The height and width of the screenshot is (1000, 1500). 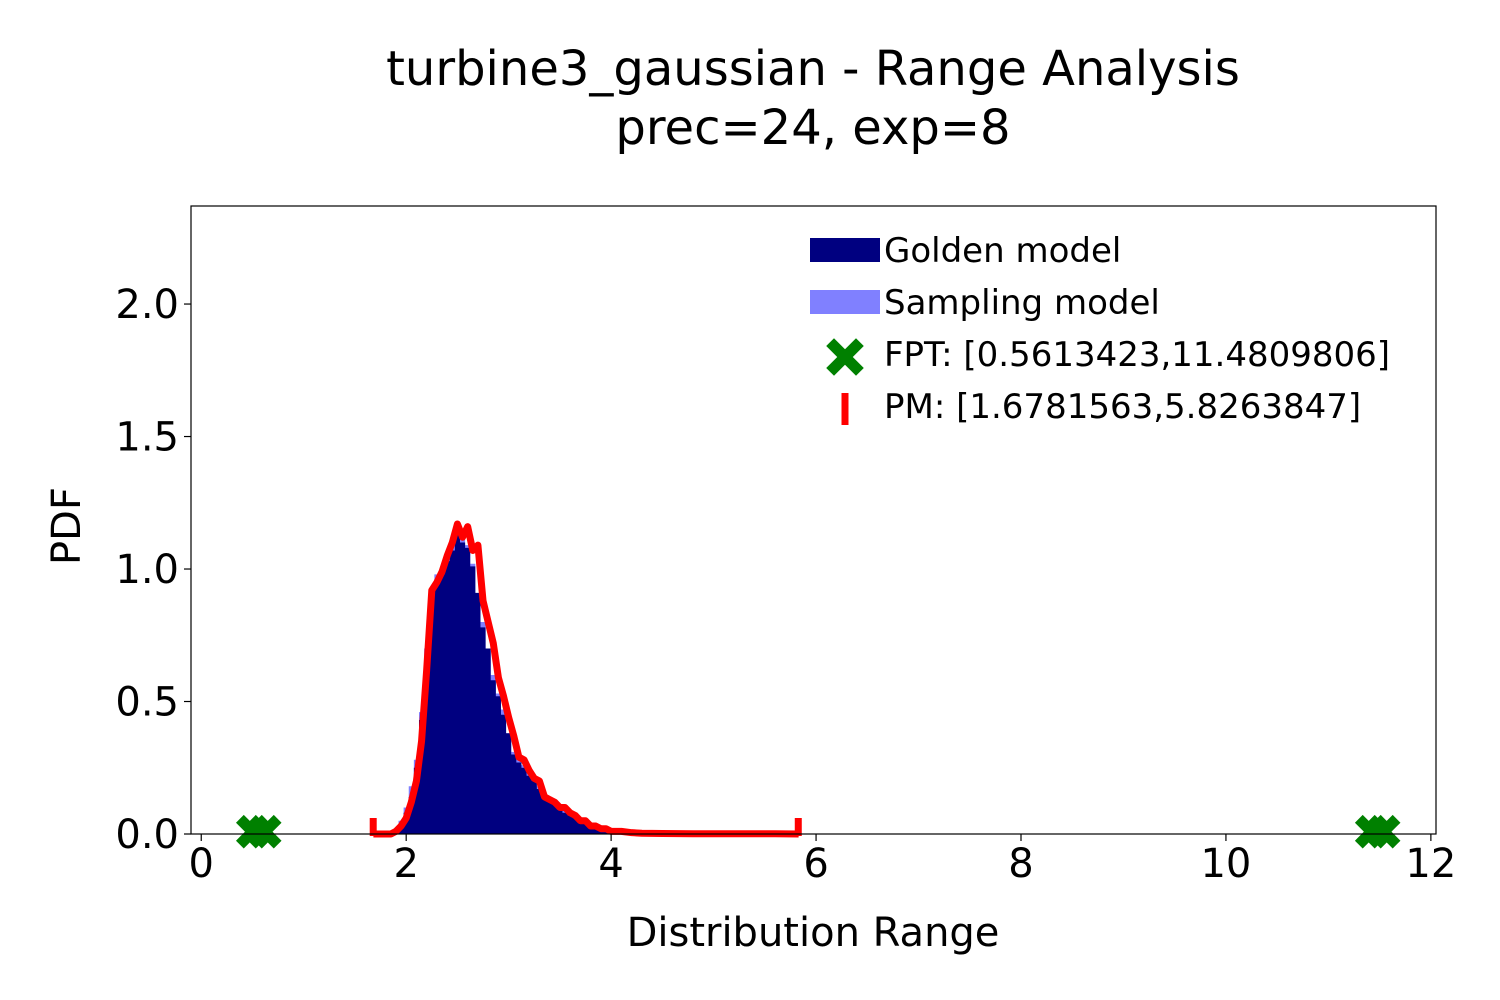 I want to click on golden-legend-label: Golden model, so click(x=1002, y=251).